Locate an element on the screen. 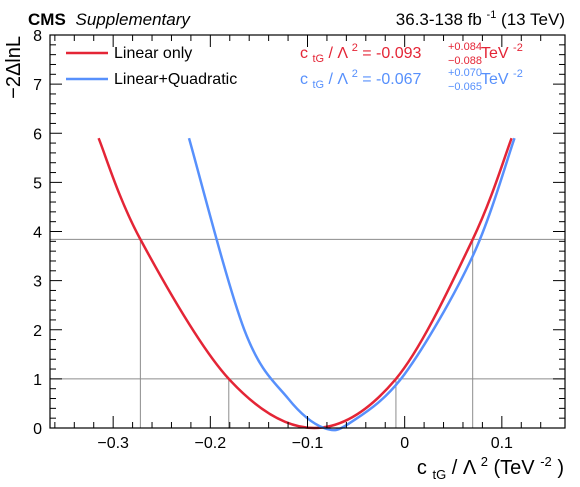  lumi-label: 36.3-138 fb -1 (13 TeV) is located at coordinates (480, 16).